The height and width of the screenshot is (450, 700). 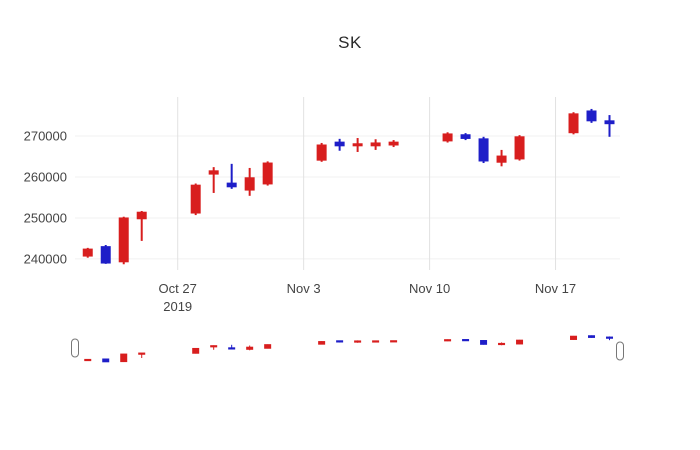 What do you see at coordinates (45, 176) in the screenshot?
I see `y-tick-label: 260000` at bounding box center [45, 176].